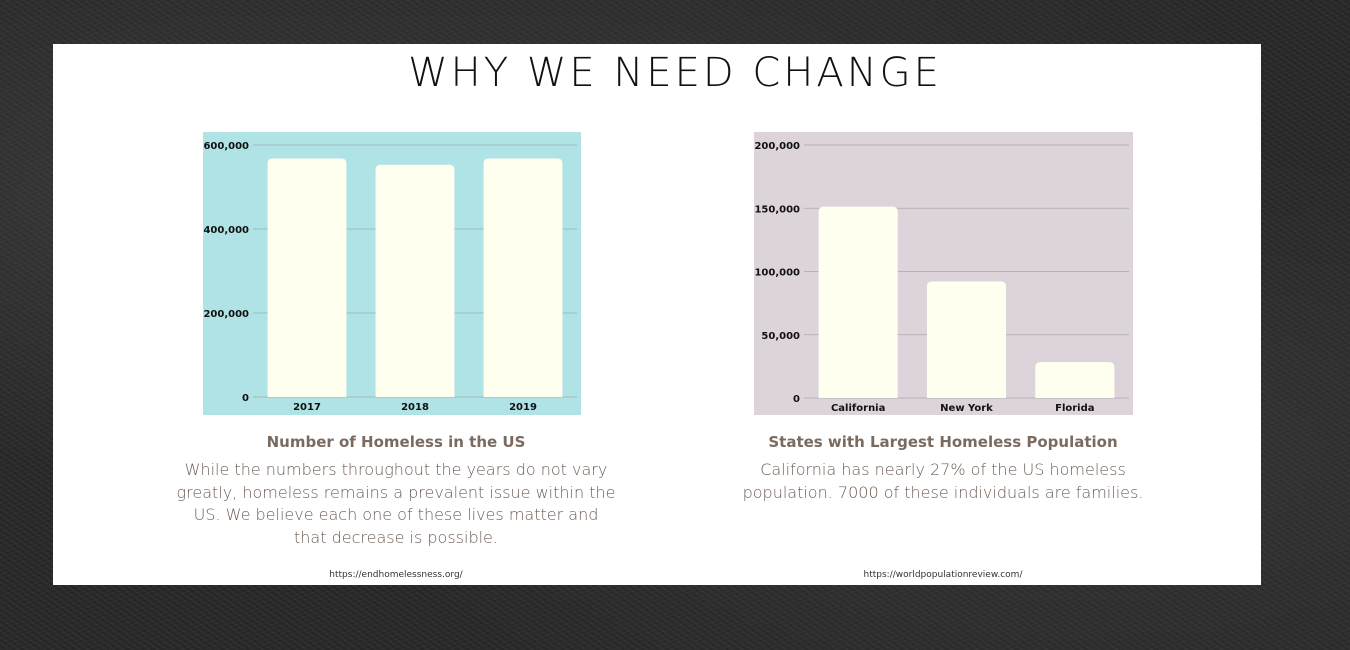 The width and height of the screenshot is (1350, 650). Describe the element at coordinates (777, 146) in the screenshot. I see `states-homeless-y-tick-label: 200,000` at that location.